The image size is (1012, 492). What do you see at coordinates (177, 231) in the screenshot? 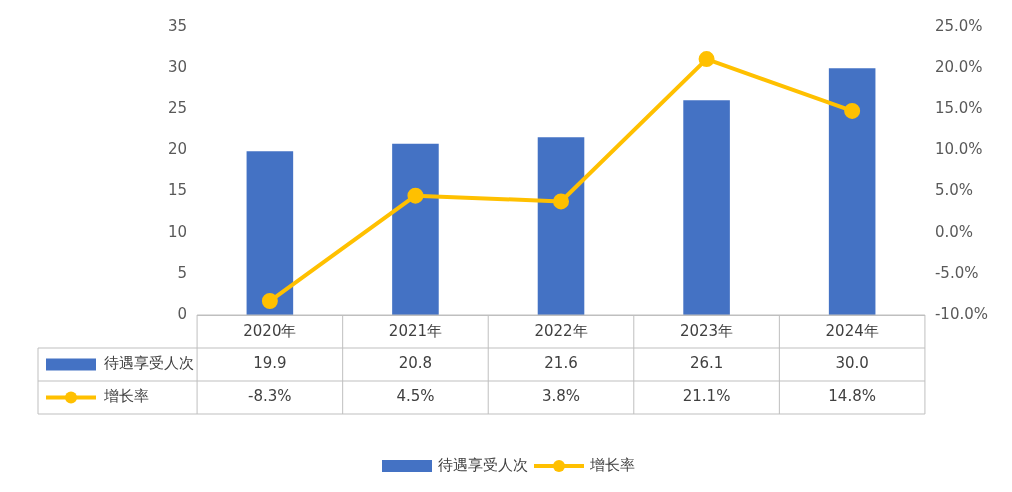
I see `y-tick-label: 10` at bounding box center [177, 231].